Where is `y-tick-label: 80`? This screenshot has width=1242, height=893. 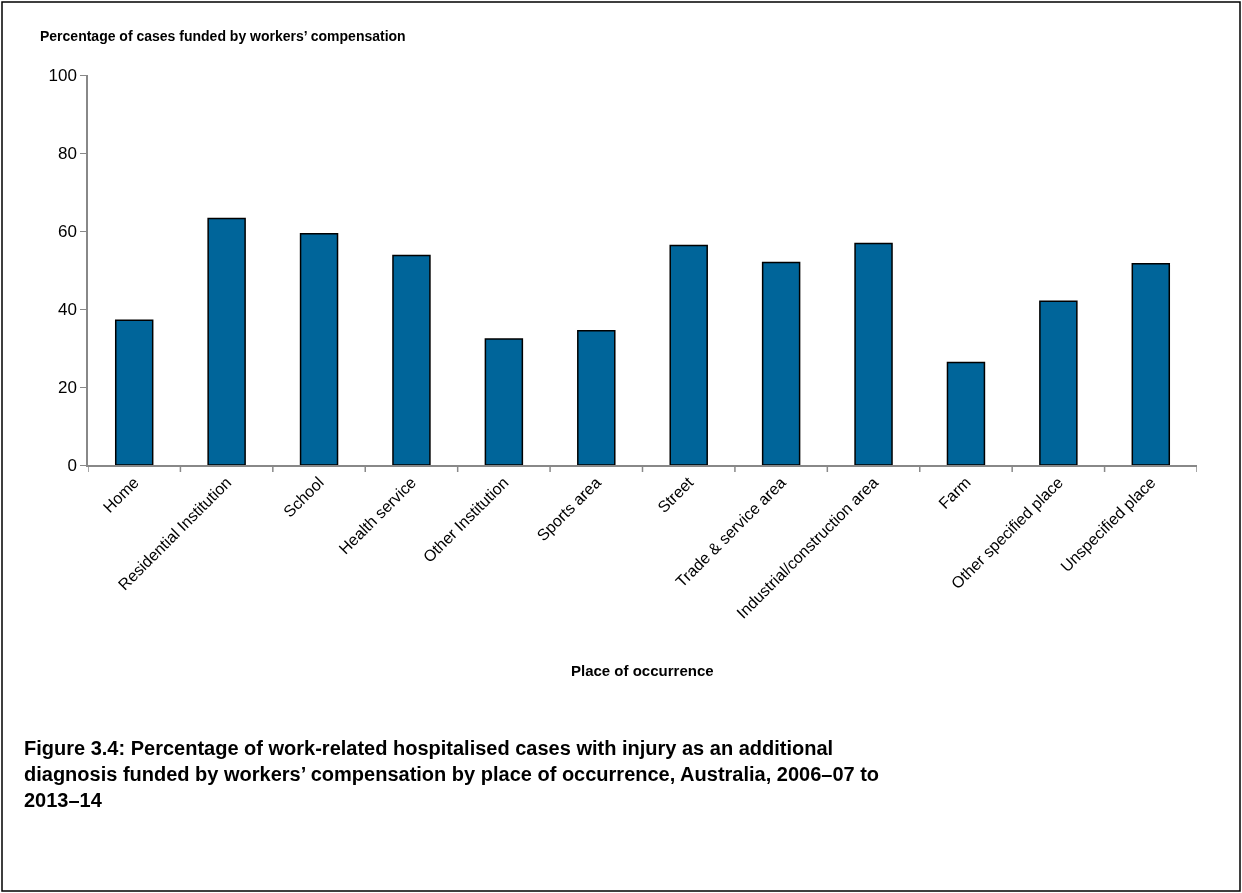
y-tick-label: 80 is located at coordinates (67, 153).